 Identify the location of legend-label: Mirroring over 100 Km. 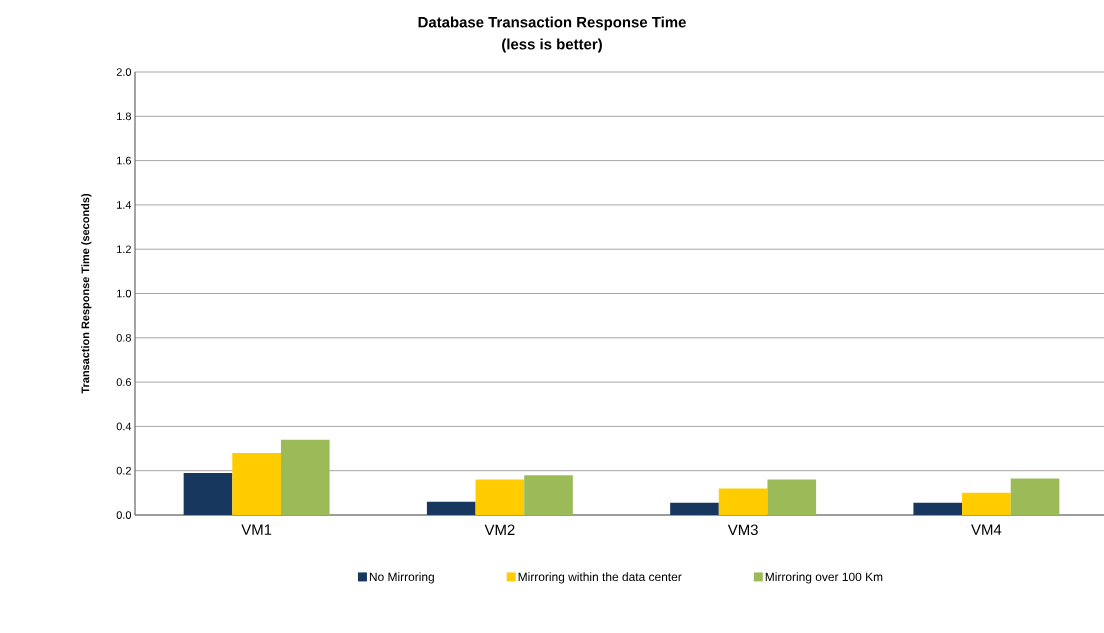
(824, 578).